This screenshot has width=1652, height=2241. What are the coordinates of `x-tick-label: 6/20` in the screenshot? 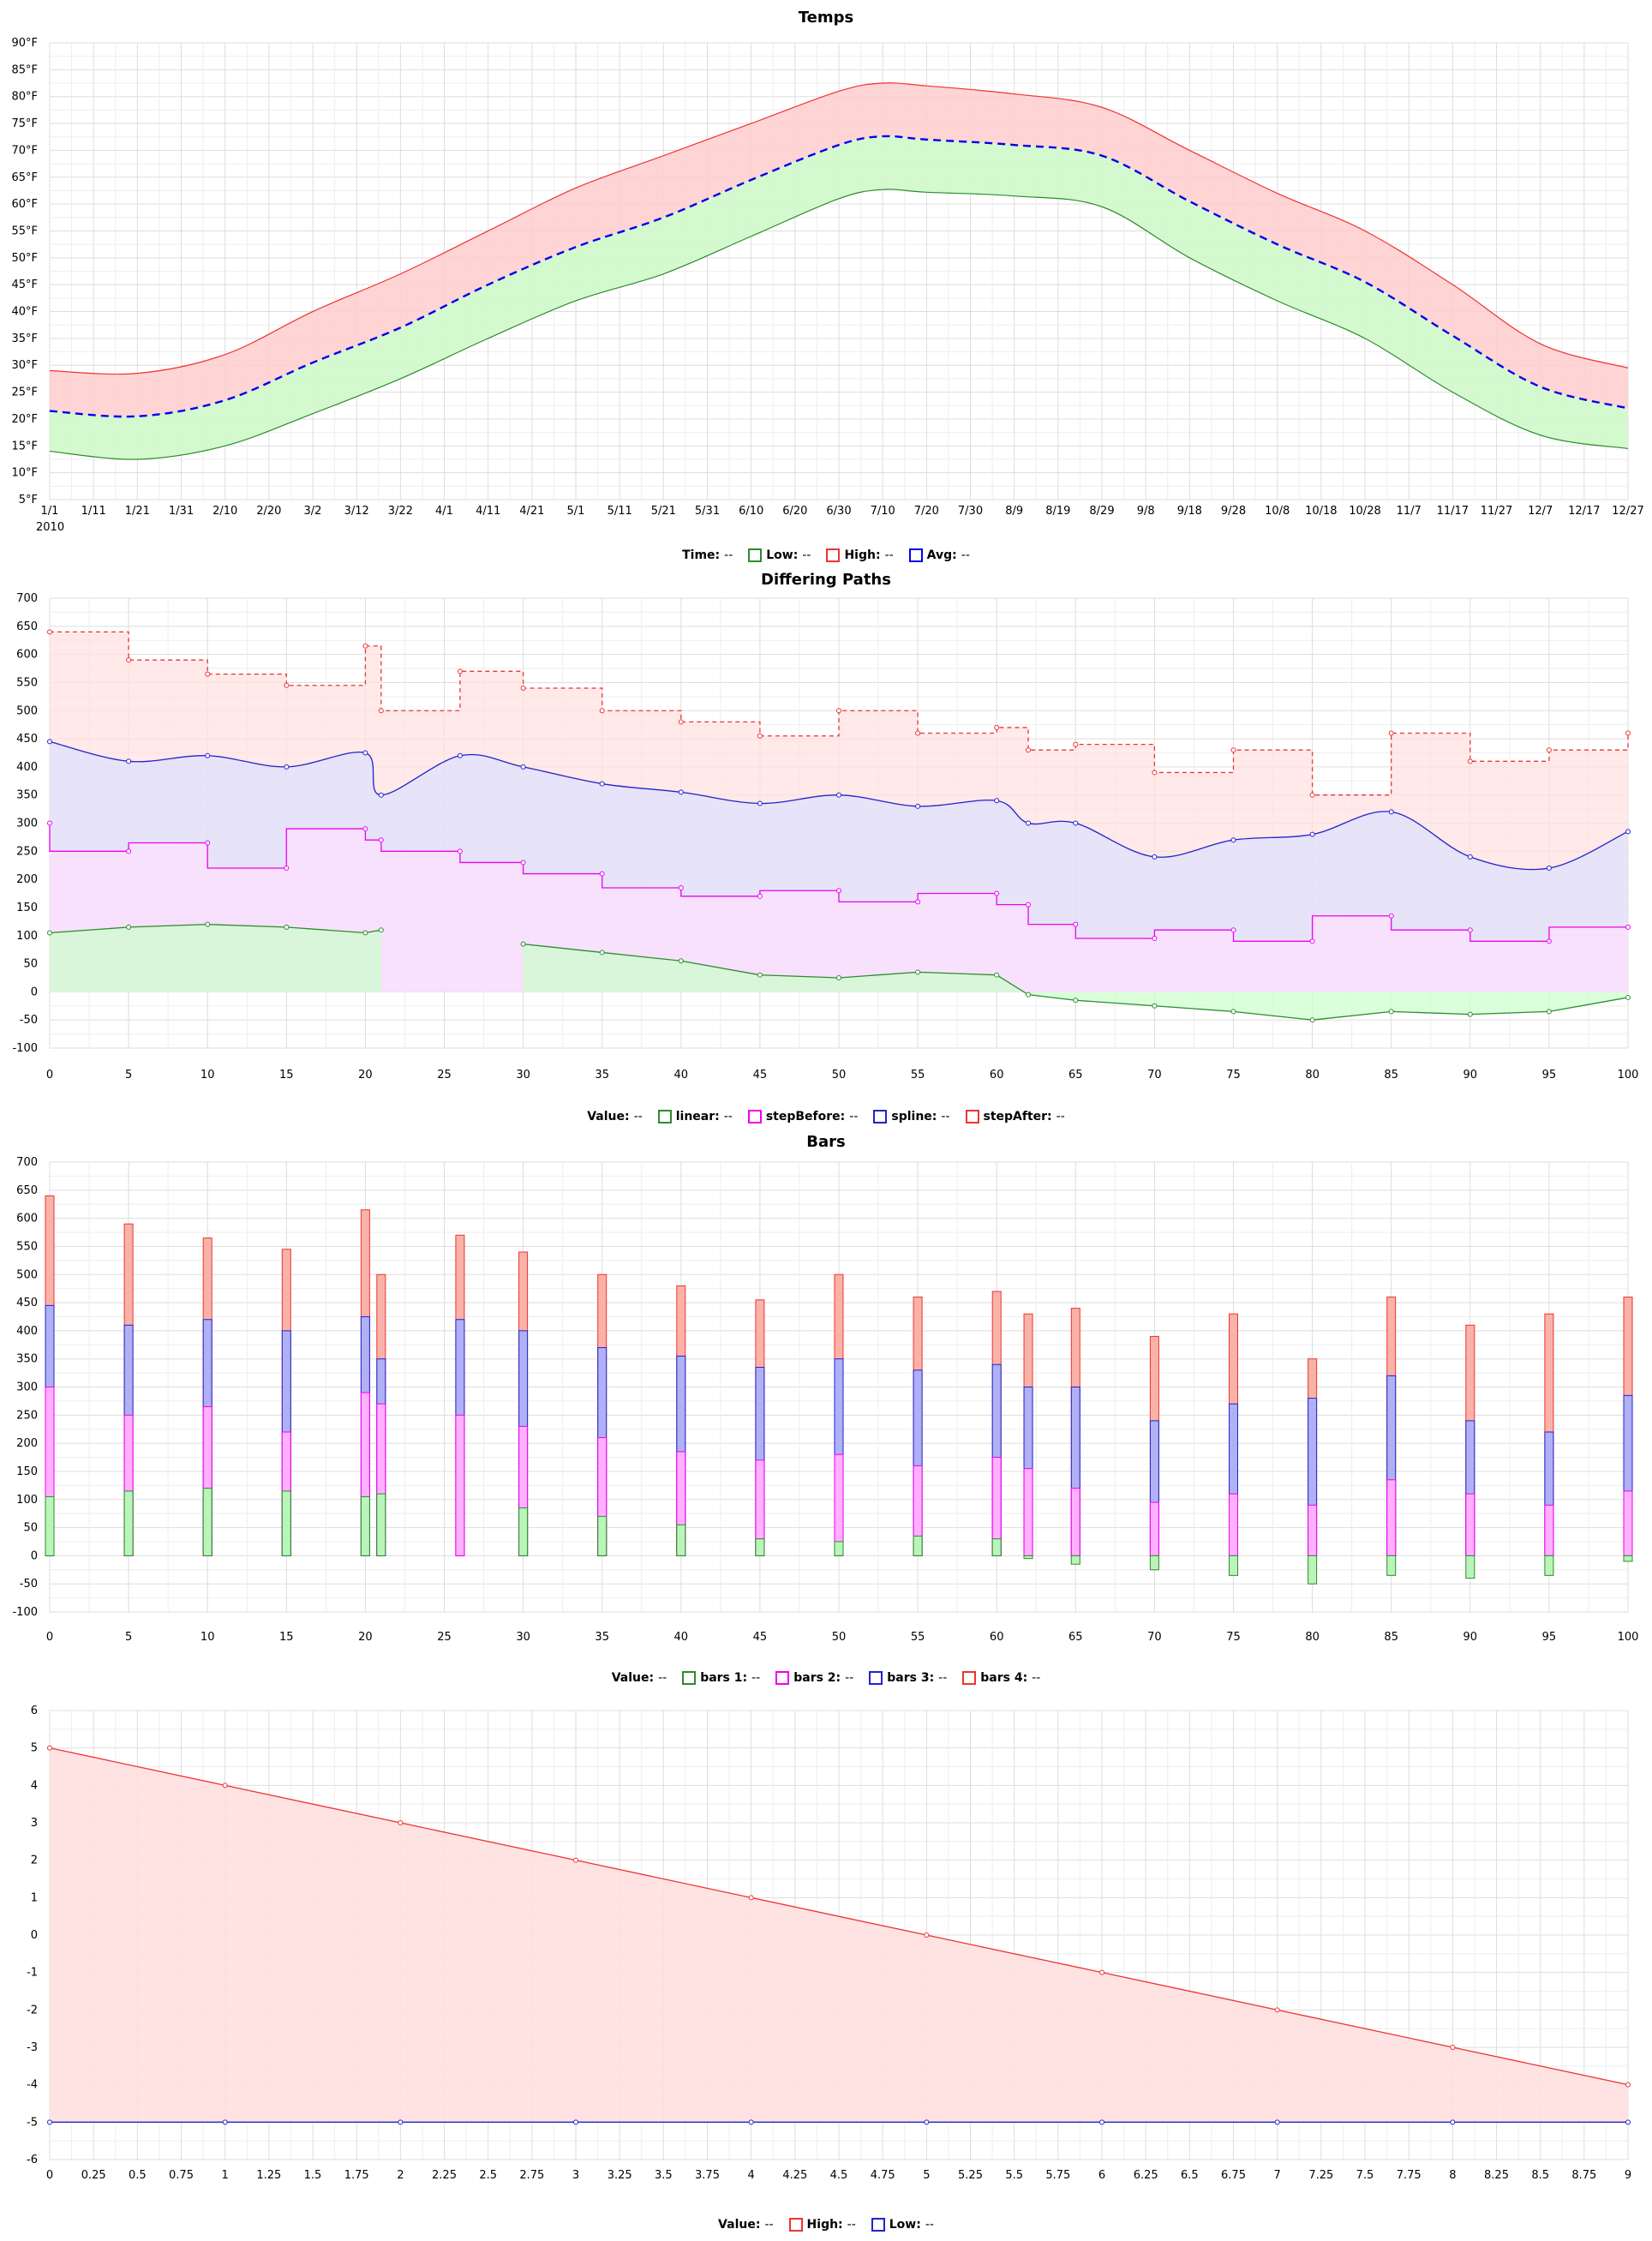 It's located at (794, 511).